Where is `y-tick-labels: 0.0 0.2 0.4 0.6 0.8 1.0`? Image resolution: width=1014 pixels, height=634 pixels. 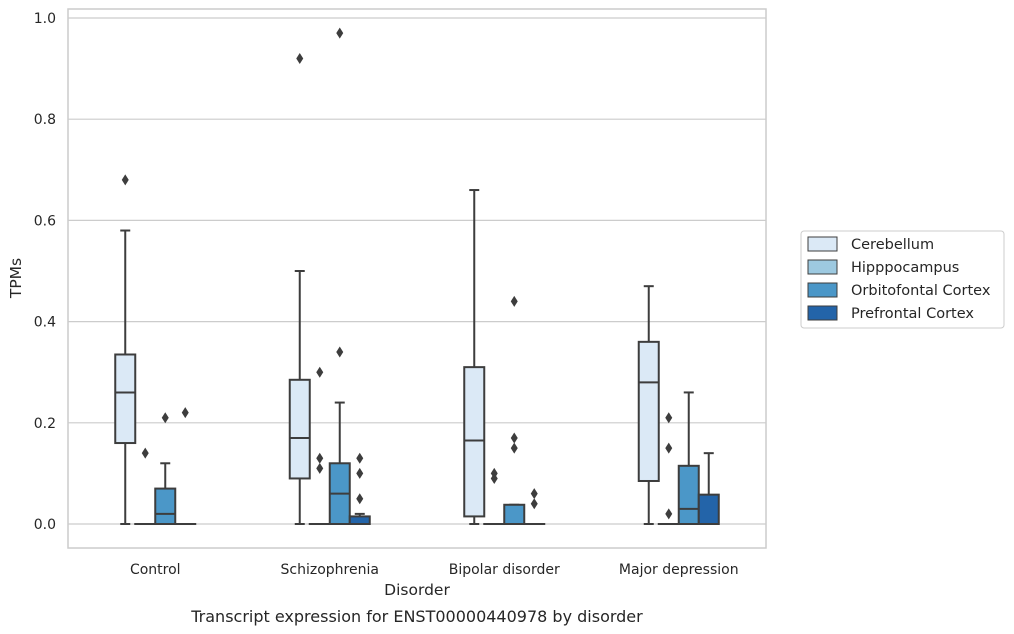 y-tick-labels: 0.0 0.2 0.4 0.6 0.8 1.0 is located at coordinates (45, 272).